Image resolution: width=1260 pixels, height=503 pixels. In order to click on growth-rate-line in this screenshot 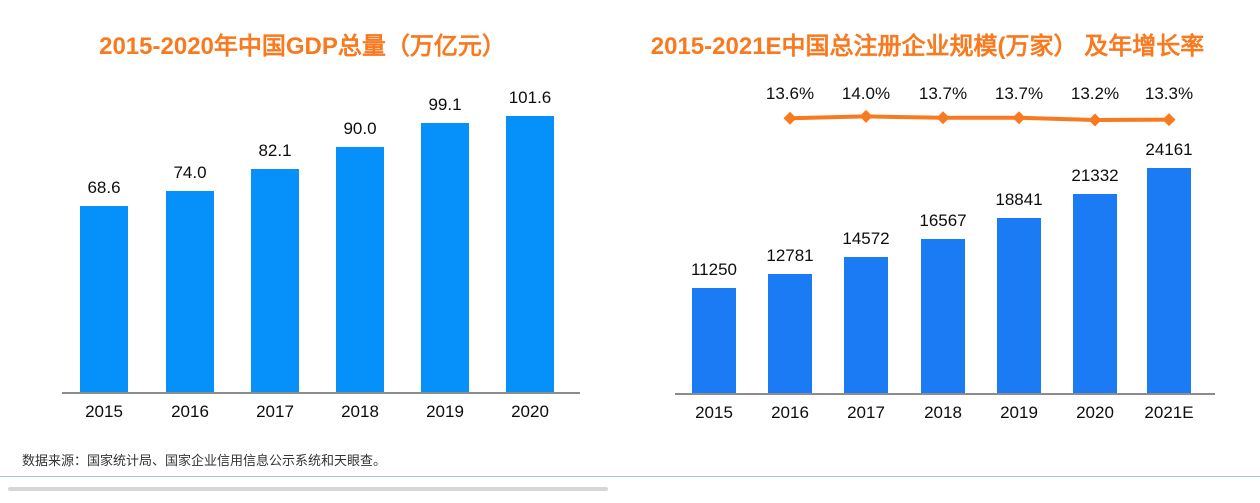, I will do `click(979, 118)`.